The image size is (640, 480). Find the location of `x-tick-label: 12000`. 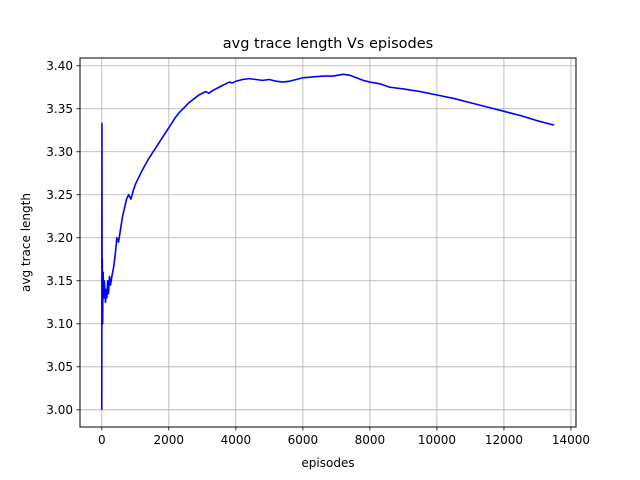

x-tick-label: 12000 is located at coordinates (504, 440).